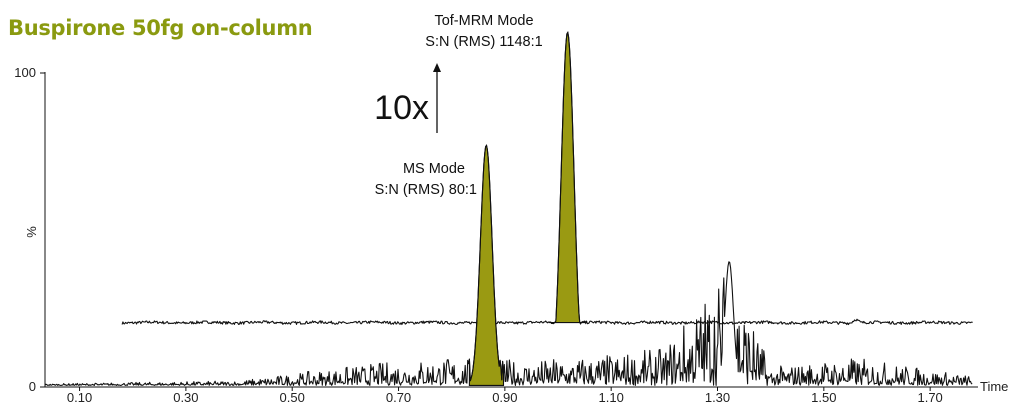  What do you see at coordinates (929, 397) in the screenshot?
I see `x-tick-label-8: 1.70` at bounding box center [929, 397].